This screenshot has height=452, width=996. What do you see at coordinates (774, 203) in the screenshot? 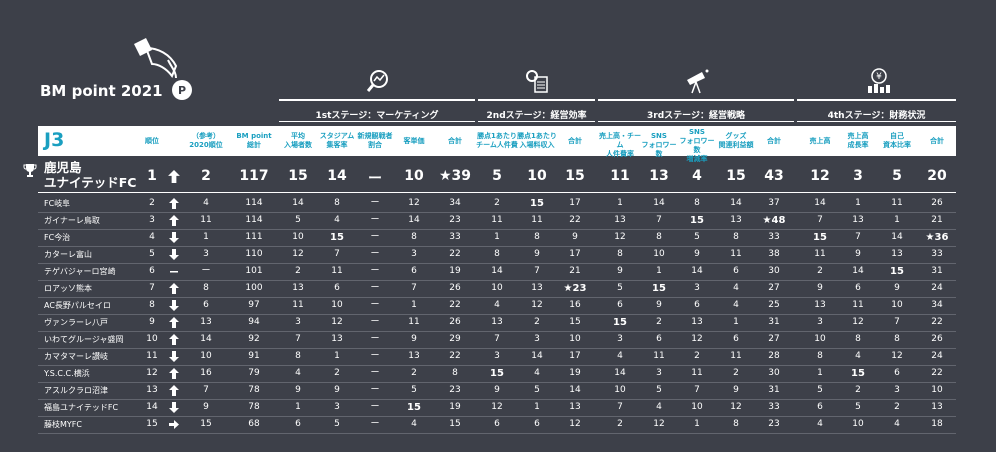
I see `cell-c13: 37` at bounding box center [774, 203].